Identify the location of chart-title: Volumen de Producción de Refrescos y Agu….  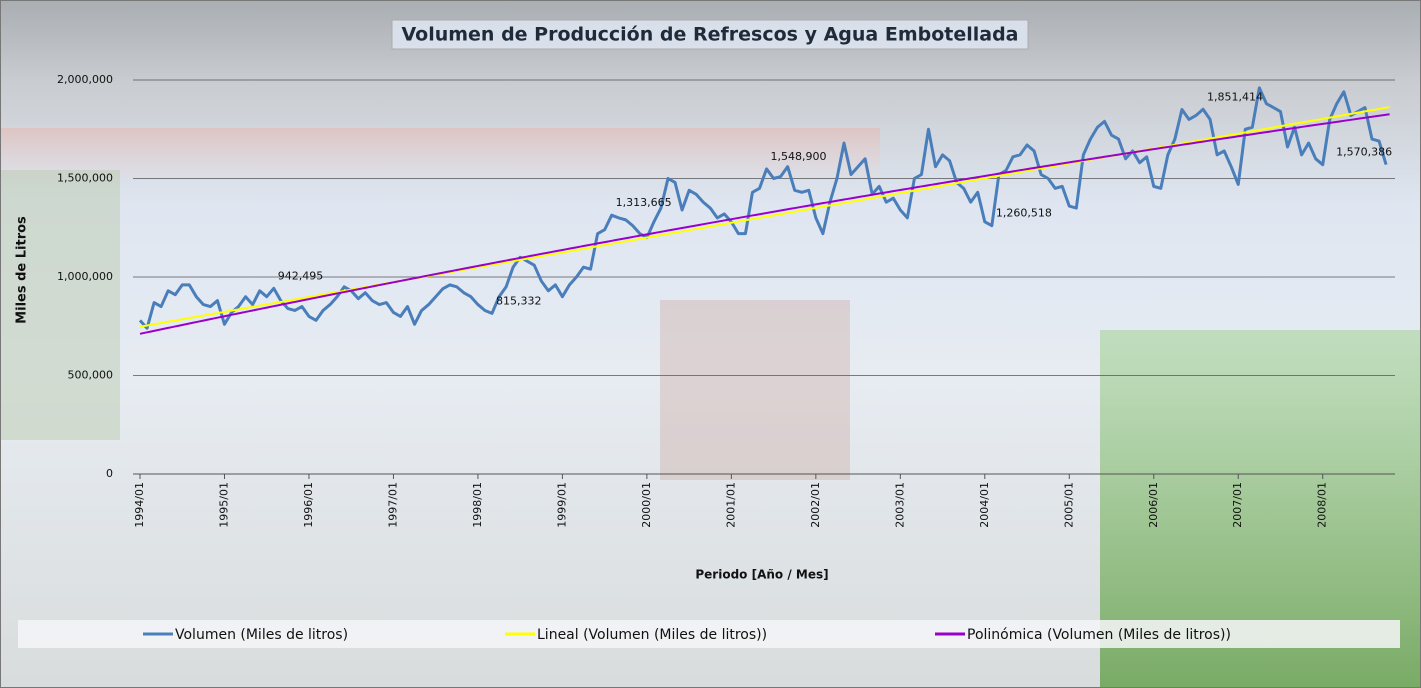
(709, 35).